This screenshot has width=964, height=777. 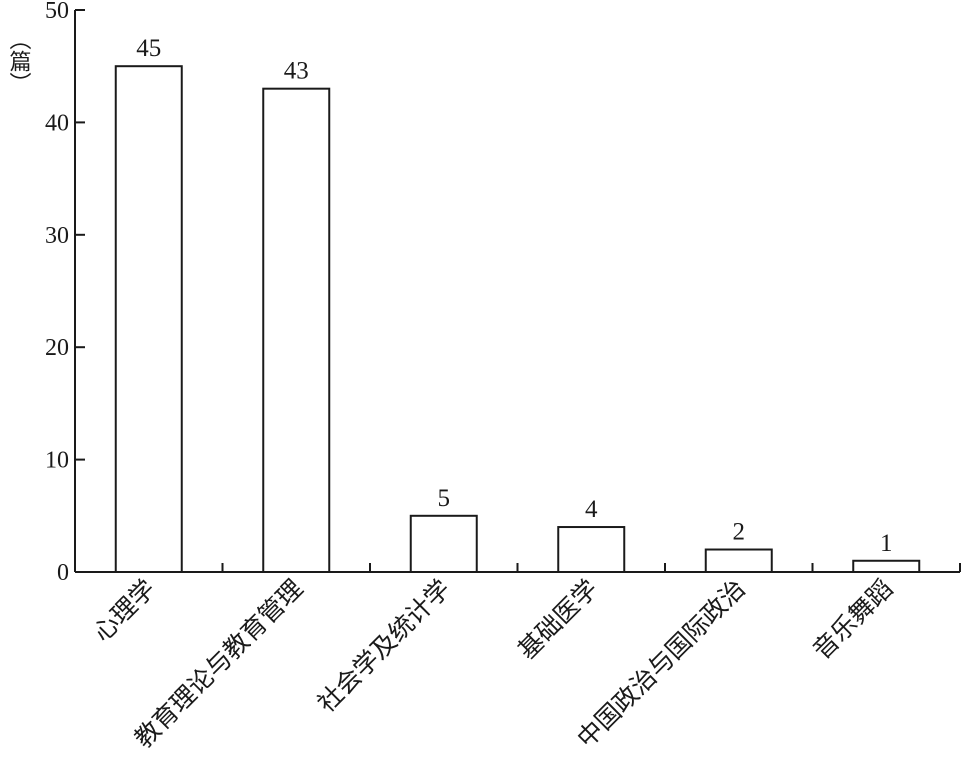 I want to click on y-tick-label: 40, so click(x=57, y=123).